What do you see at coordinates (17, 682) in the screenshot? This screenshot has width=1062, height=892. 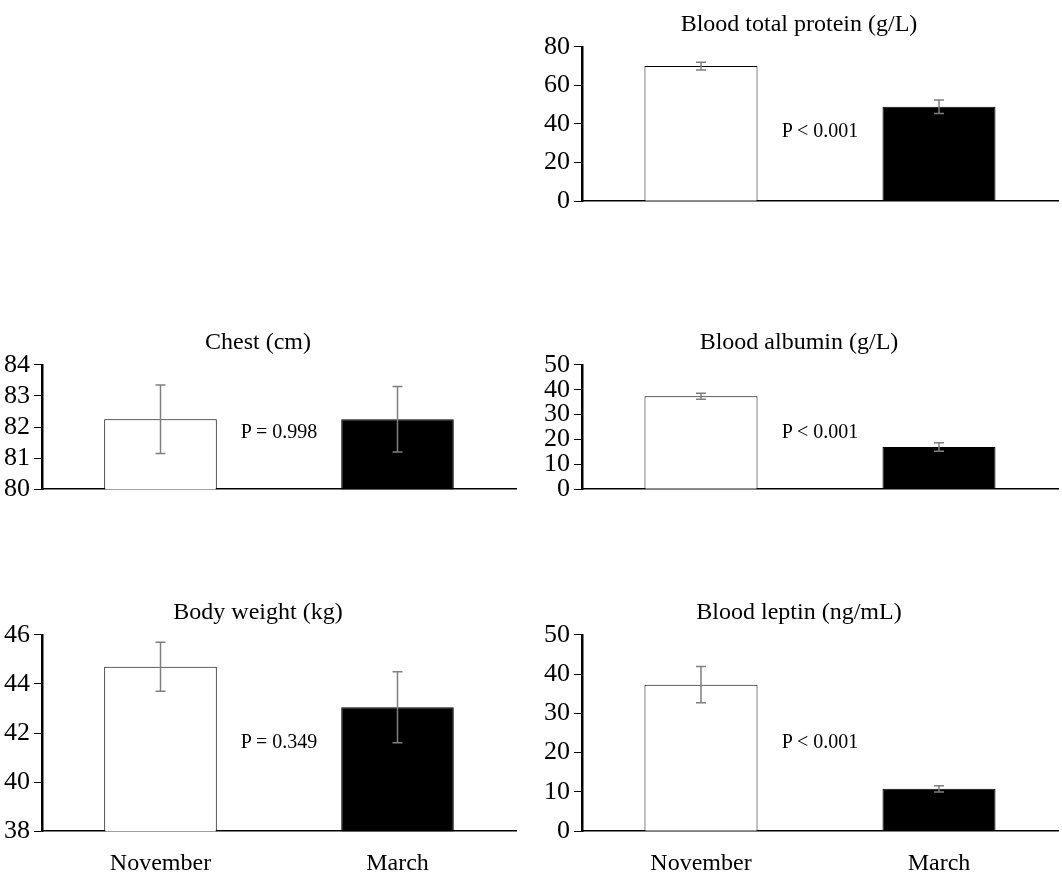 I see `y-tick-label: 44` at bounding box center [17, 682].